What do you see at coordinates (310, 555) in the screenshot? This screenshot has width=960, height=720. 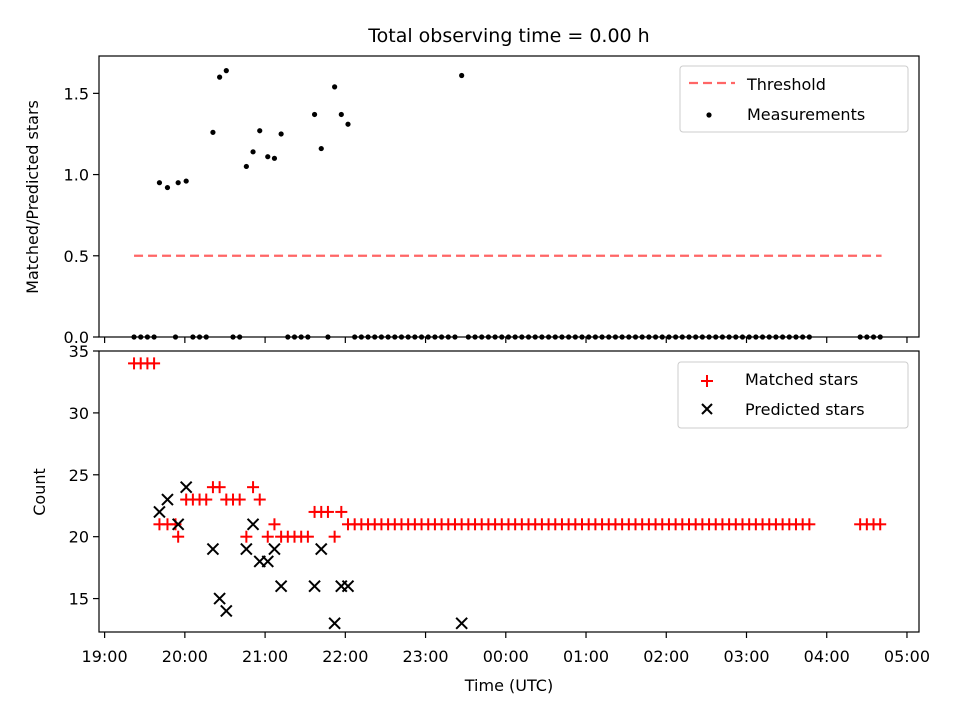 I see `predicted-stars-points` at bounding box center [310, 555].